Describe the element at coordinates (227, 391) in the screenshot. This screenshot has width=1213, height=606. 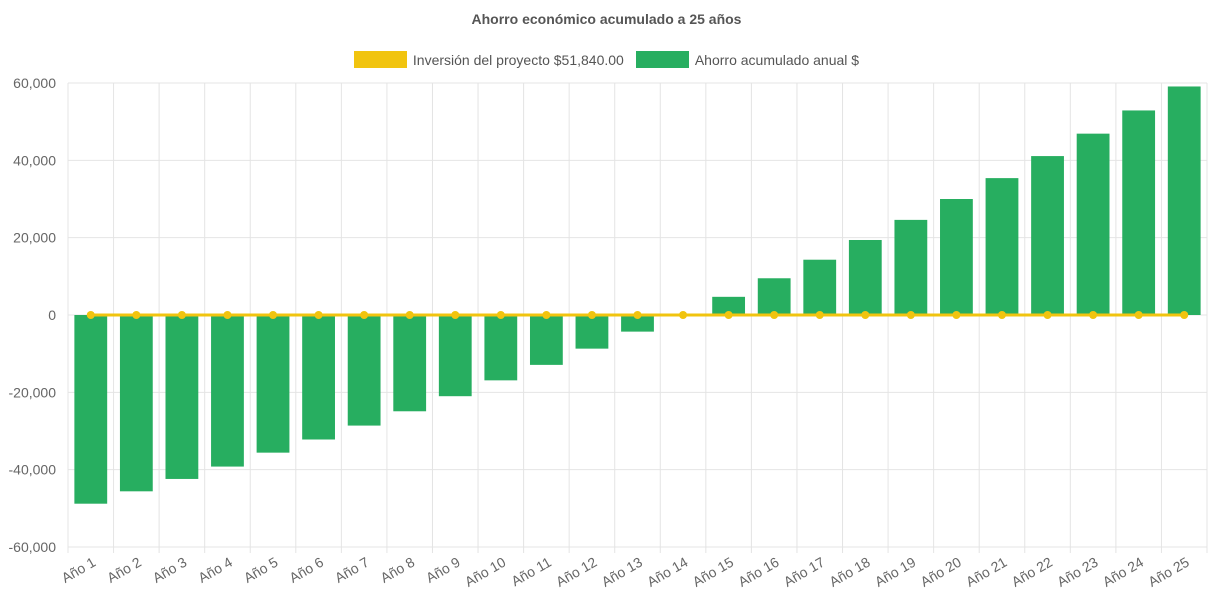
I see `bar-año-4` at that location.